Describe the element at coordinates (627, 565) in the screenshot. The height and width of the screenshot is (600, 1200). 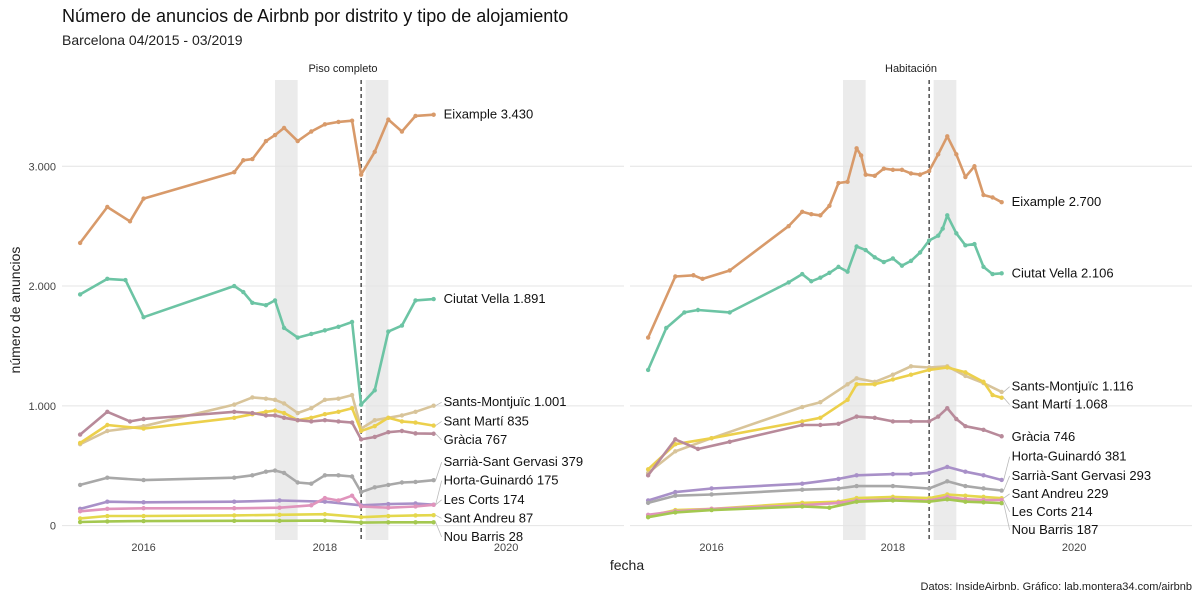
I see `x-axis-title: fecha` at that location.